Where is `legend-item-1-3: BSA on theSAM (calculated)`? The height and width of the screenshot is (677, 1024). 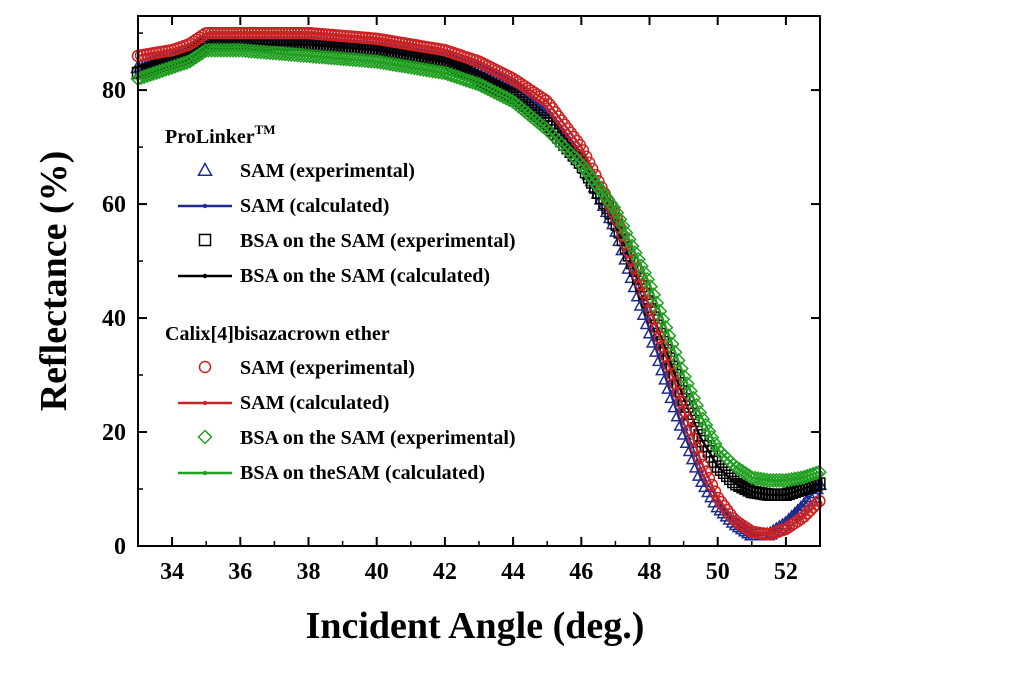
legend-item-1-3: BSA on theSAM (calculated) is located at coordinates (331, 473).